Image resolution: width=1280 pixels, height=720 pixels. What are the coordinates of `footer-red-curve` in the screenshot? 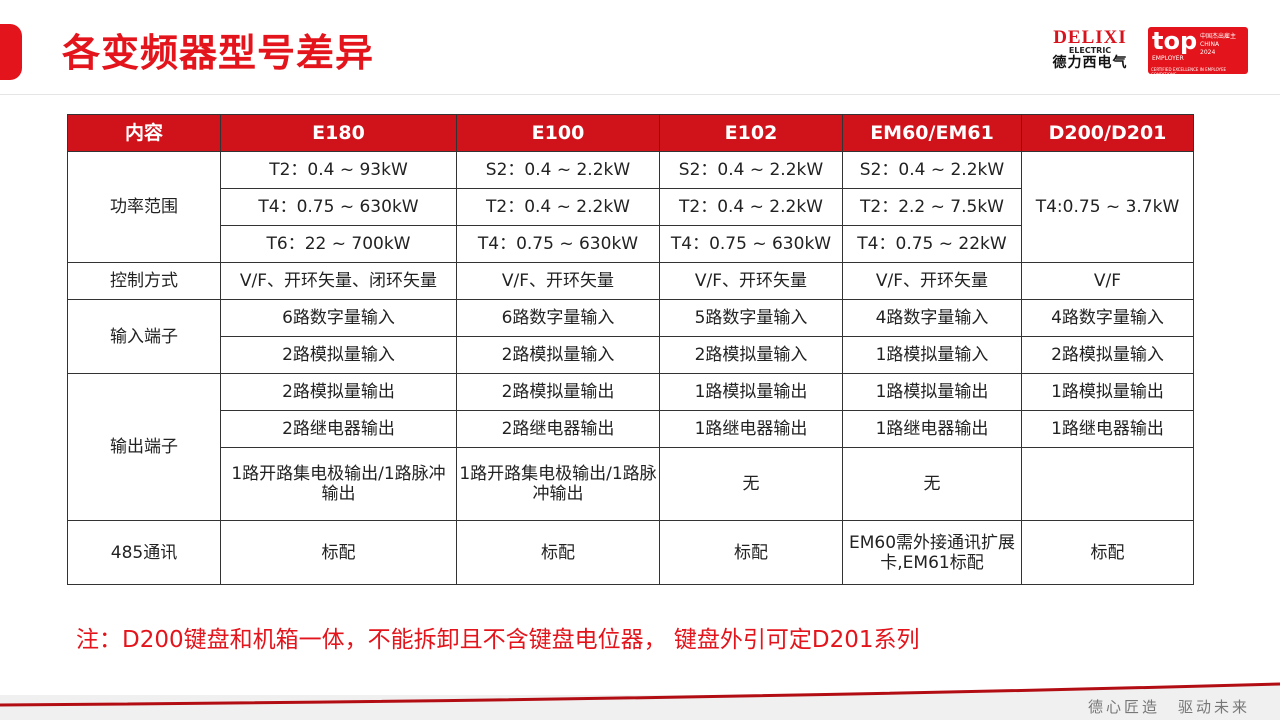 It's located at (640, 701).